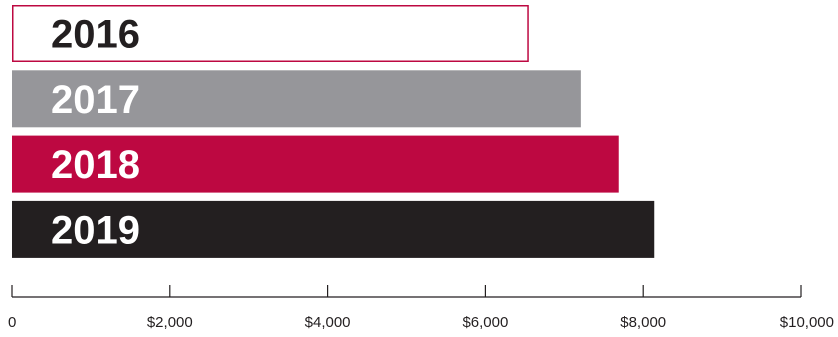  What do you see at coordinates (296, 99) in the screenshot?
I see `bar-2017` at bounding box center [296, 99].